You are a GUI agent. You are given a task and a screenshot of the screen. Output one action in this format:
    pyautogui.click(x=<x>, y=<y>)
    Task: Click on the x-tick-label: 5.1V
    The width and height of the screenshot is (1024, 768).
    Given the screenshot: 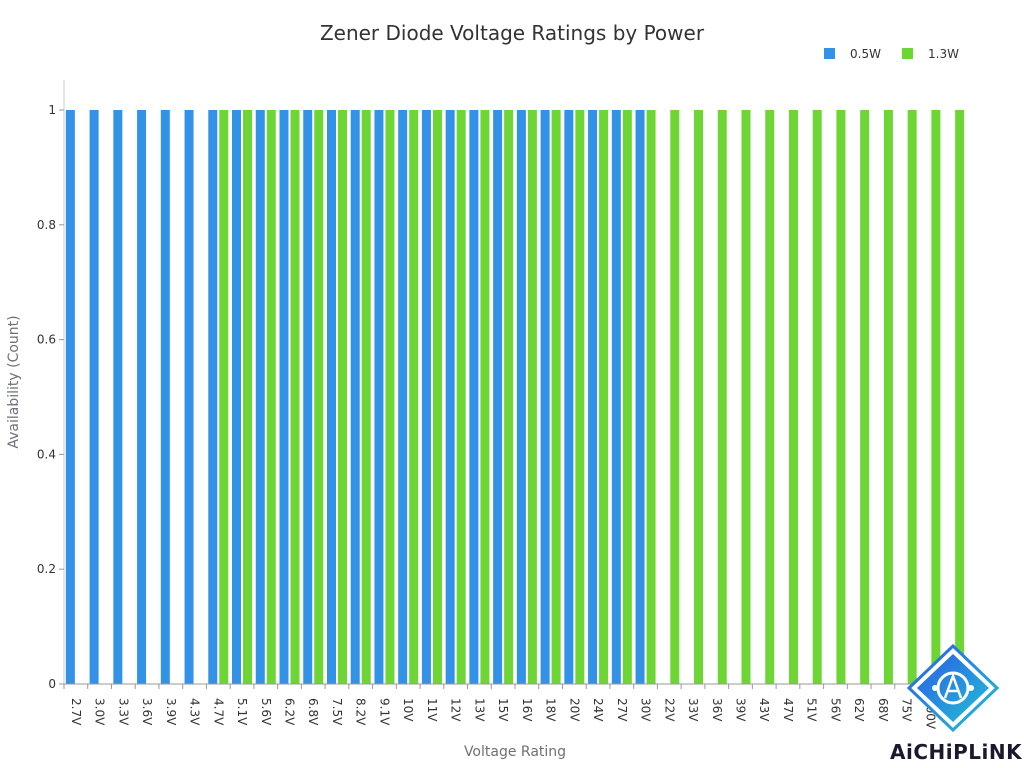 What is the action you would take?
    pyautogui.click(x=242, y=712)
    